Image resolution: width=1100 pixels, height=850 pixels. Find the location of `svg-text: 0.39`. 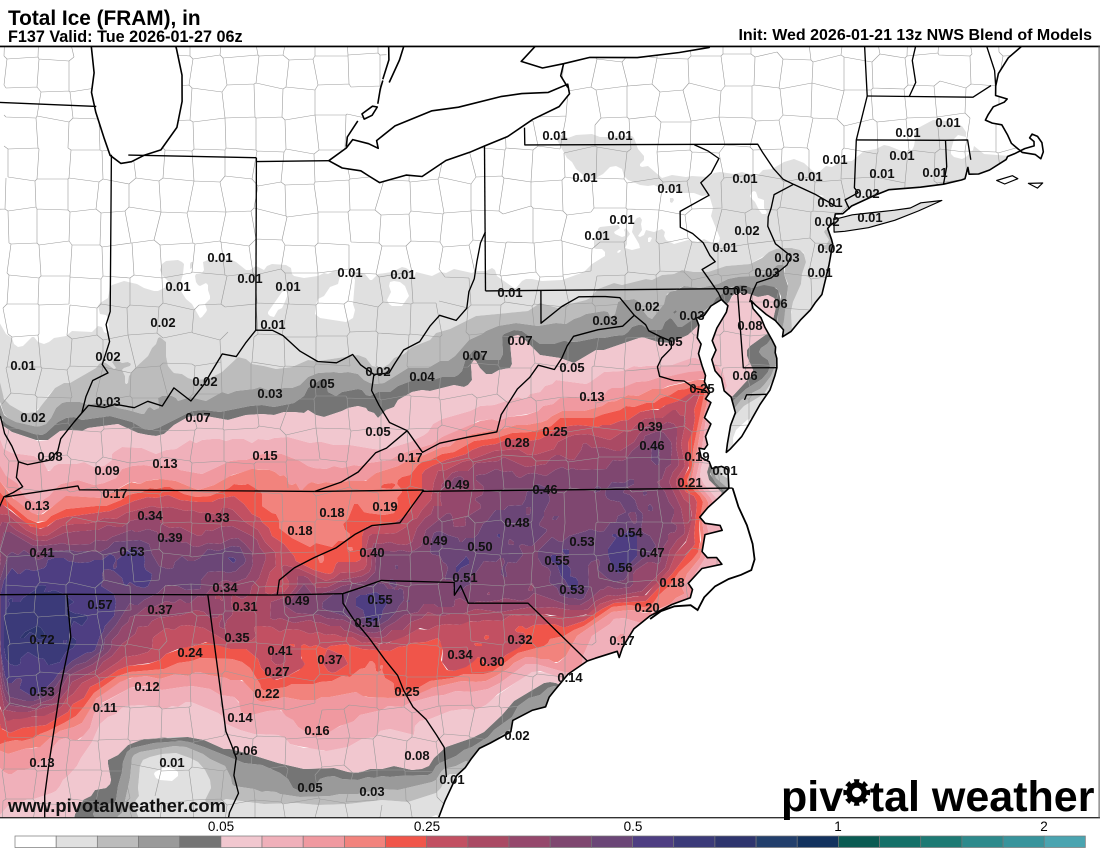

svg-text: 0.39 is located at coordinates (649, 426).